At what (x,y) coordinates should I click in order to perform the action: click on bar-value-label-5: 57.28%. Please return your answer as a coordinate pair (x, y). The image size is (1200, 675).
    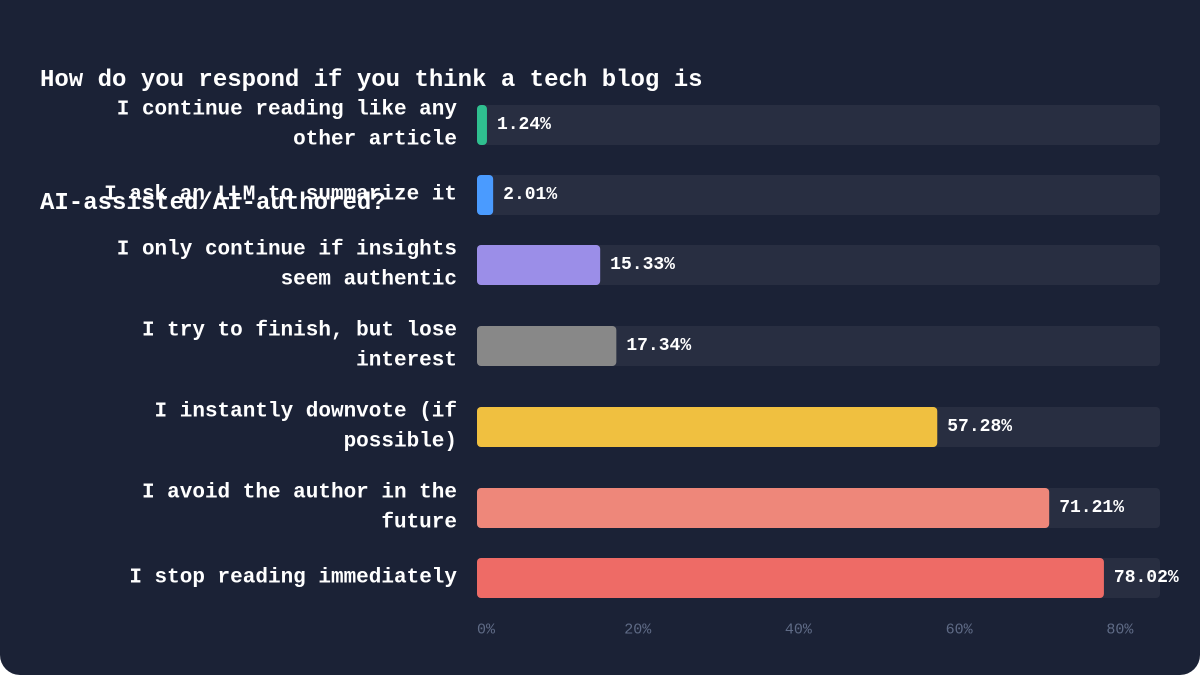
    Looking at the image, I should click on (979, 427).